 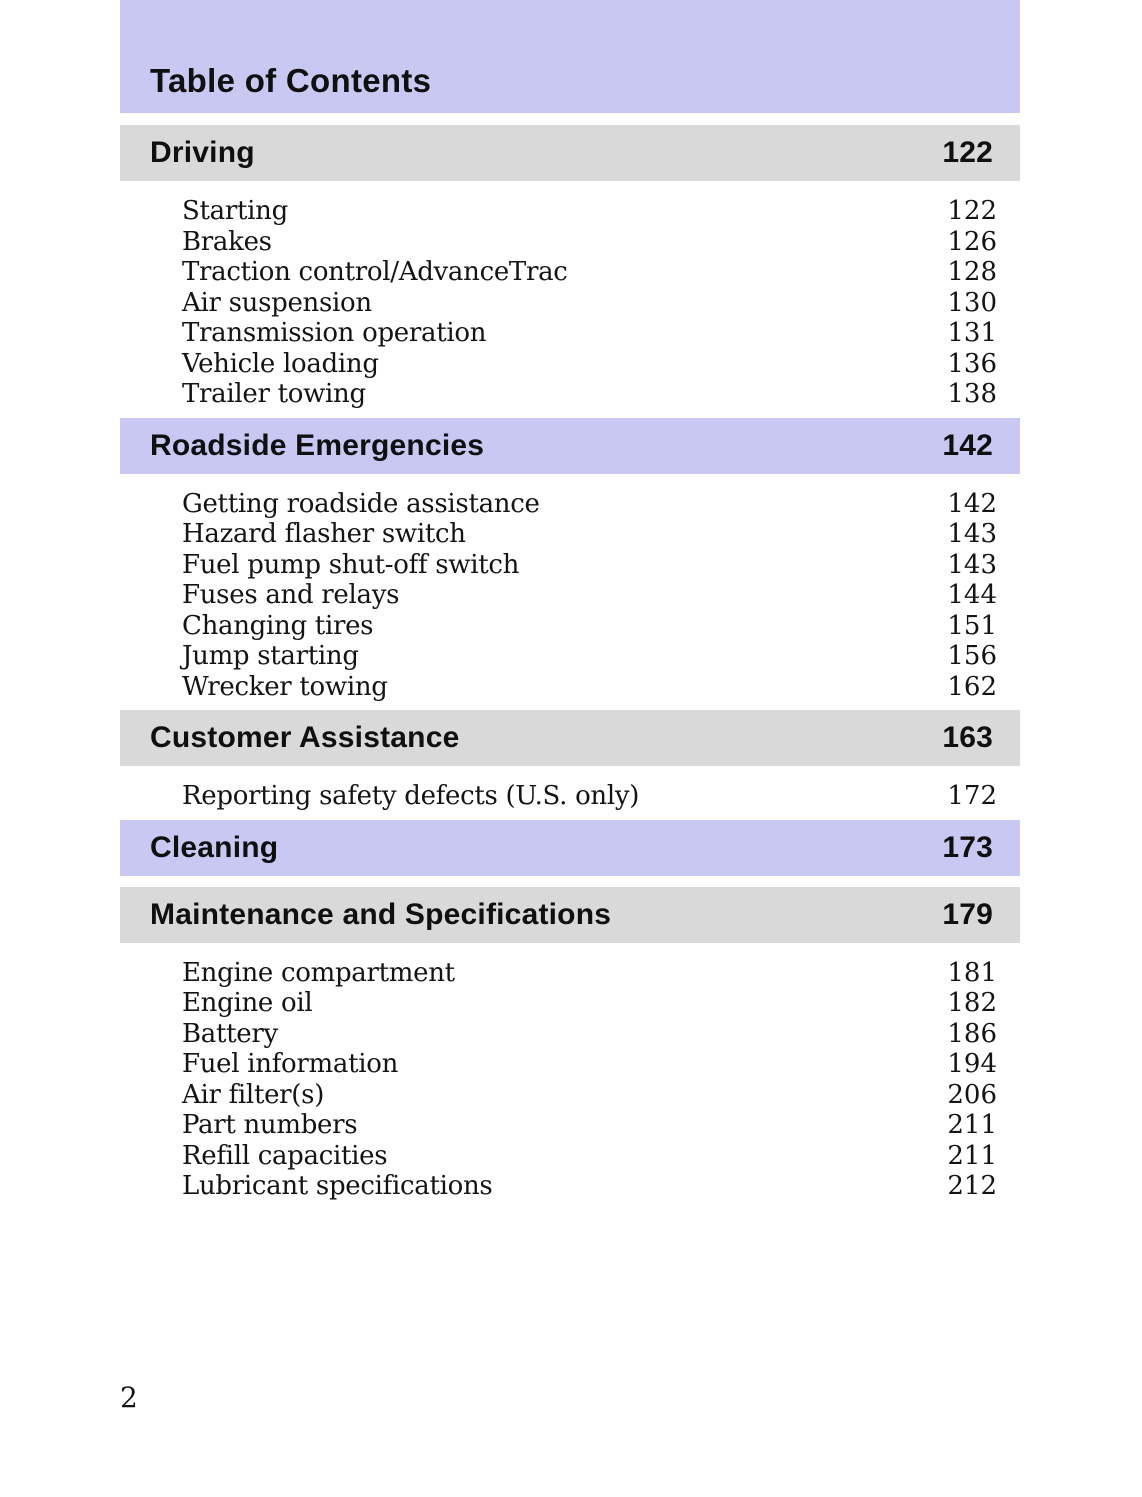 What do you see at coordinates (214, 847) in the screenshot?
I see `section-title: Cleaning` at bounding box center [214, 847].